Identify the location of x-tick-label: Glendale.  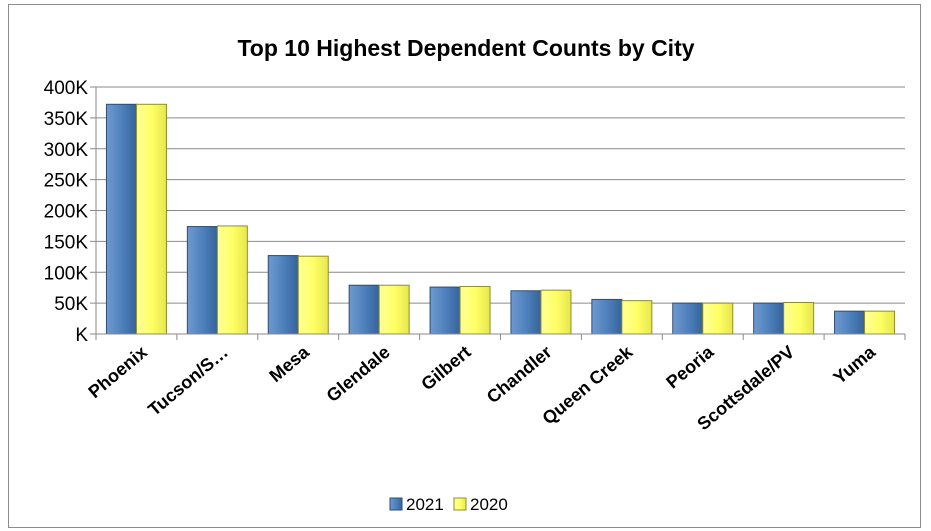
(358, 374).